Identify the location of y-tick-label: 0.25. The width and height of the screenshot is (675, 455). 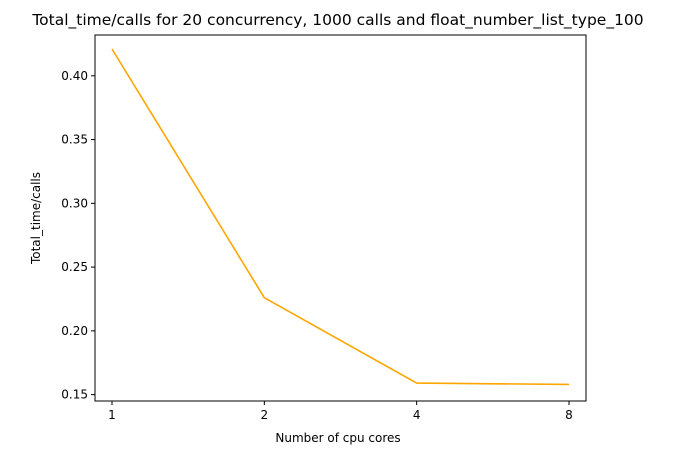
(74, 267).